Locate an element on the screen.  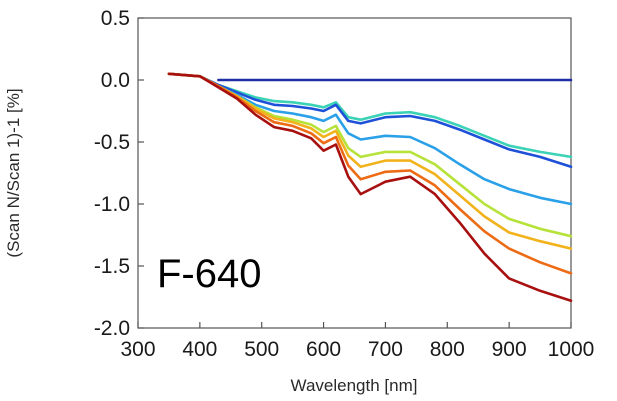
x-tick-label: 400 is located at coordinates (199, 349).